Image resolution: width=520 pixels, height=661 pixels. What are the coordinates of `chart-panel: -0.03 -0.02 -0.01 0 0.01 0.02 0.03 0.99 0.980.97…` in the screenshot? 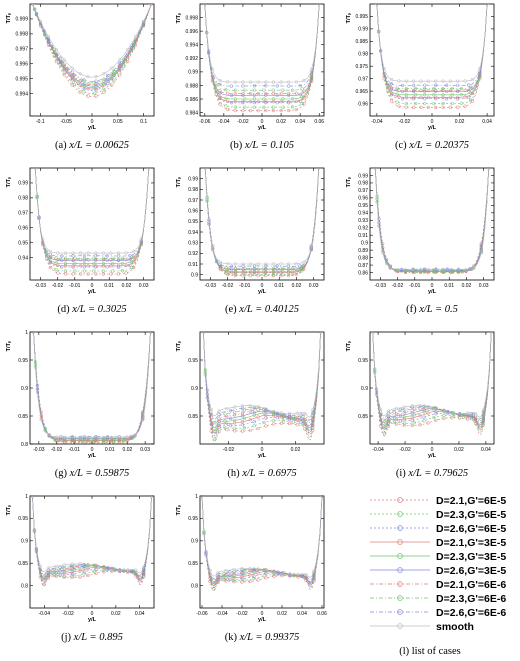 It's located at (420, 241).